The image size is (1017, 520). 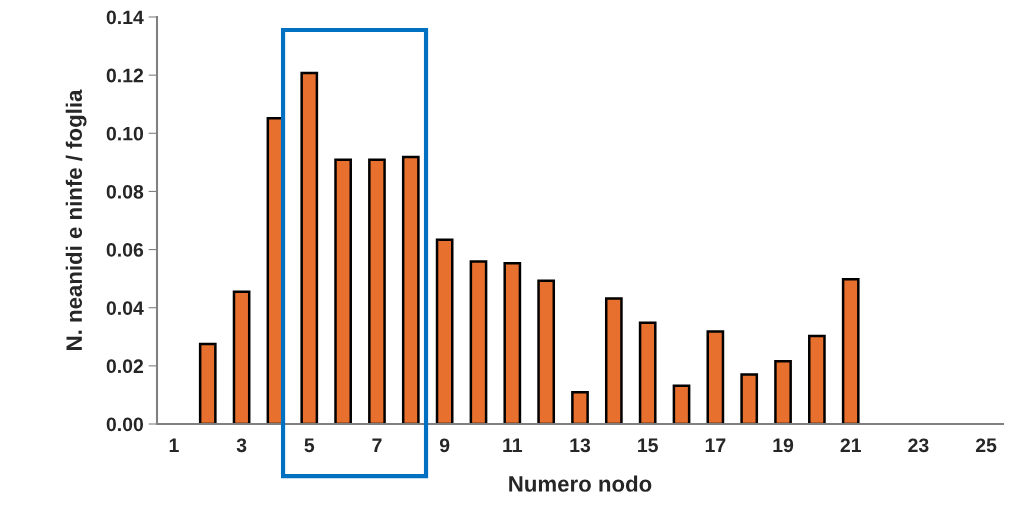 I want to click on y-tick-label: 0.06, so click(x=125, y=250).